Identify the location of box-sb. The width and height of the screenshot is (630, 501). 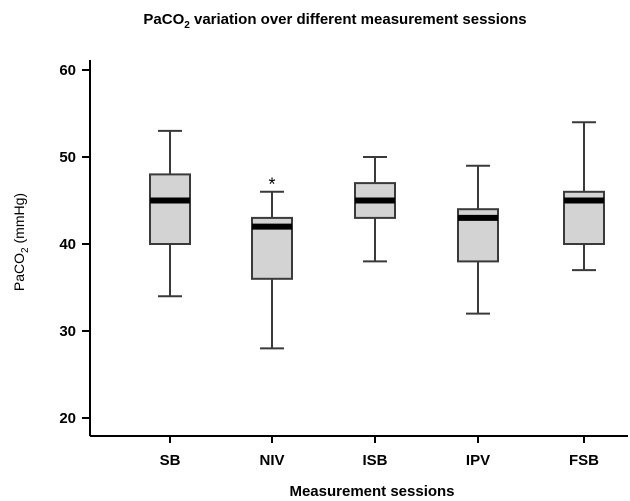
(170, 213).